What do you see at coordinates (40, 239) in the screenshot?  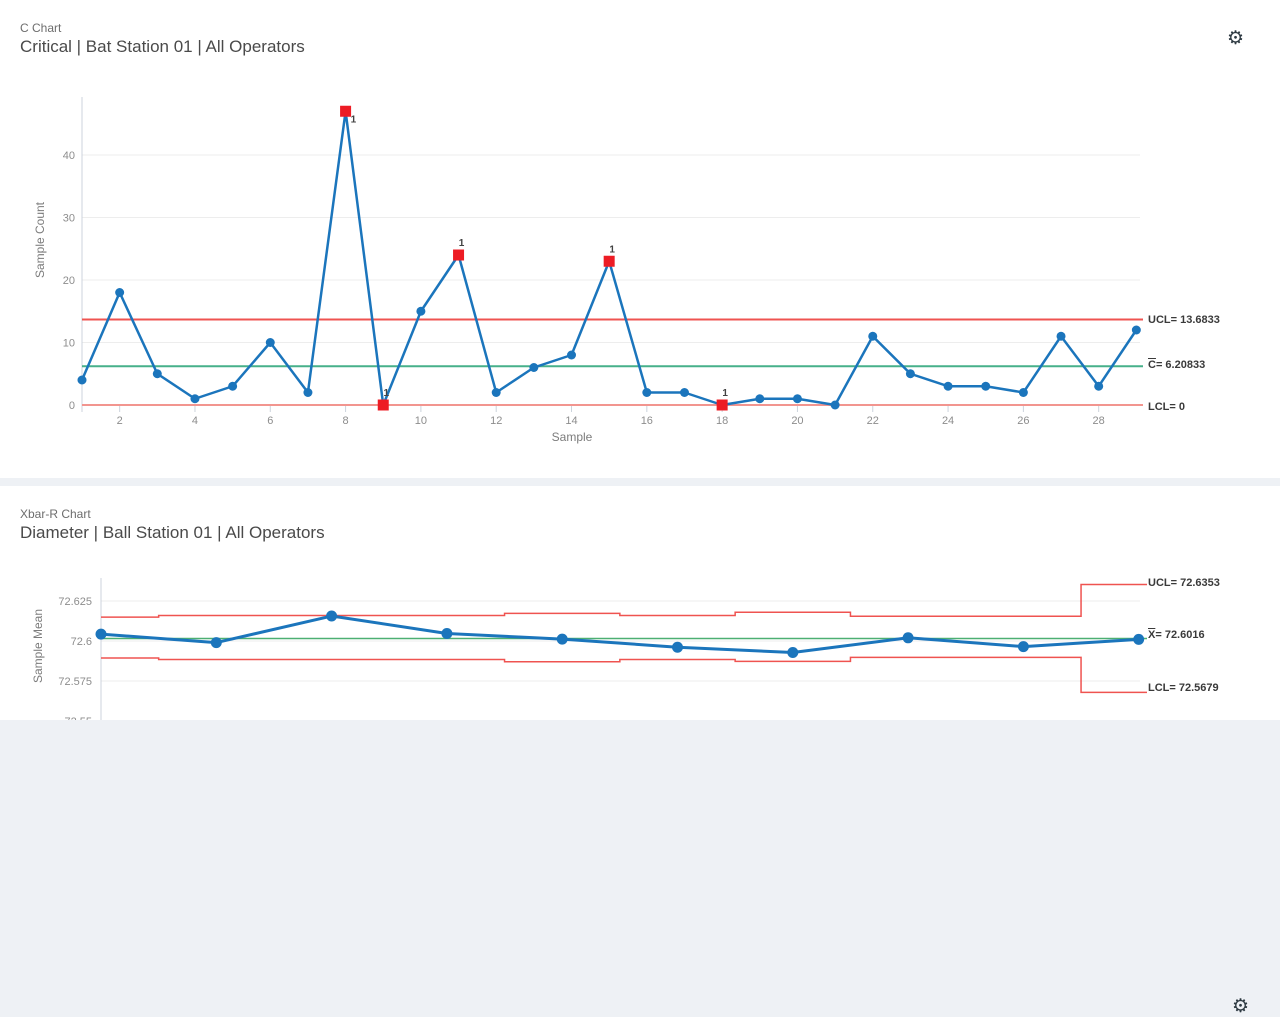 I see `y-axis-title: Sample Count` at bounding box center [40, 239].